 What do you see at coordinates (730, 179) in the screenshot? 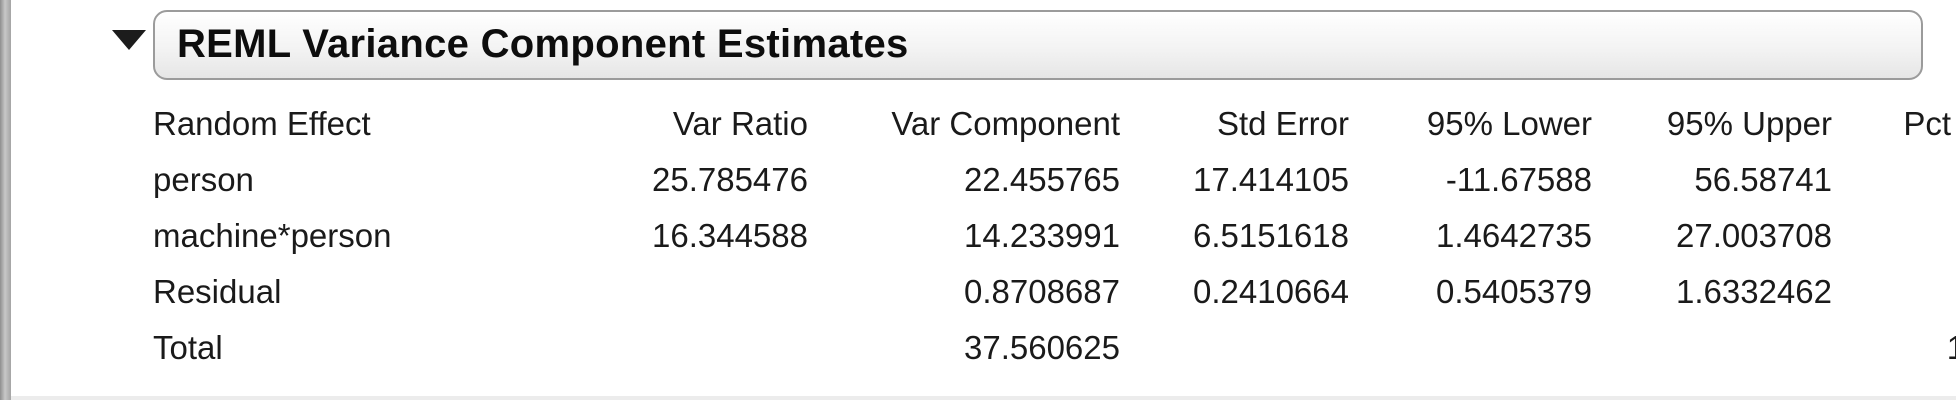
I see `table-cell: 25.785476` at bounding box center [730, 179].